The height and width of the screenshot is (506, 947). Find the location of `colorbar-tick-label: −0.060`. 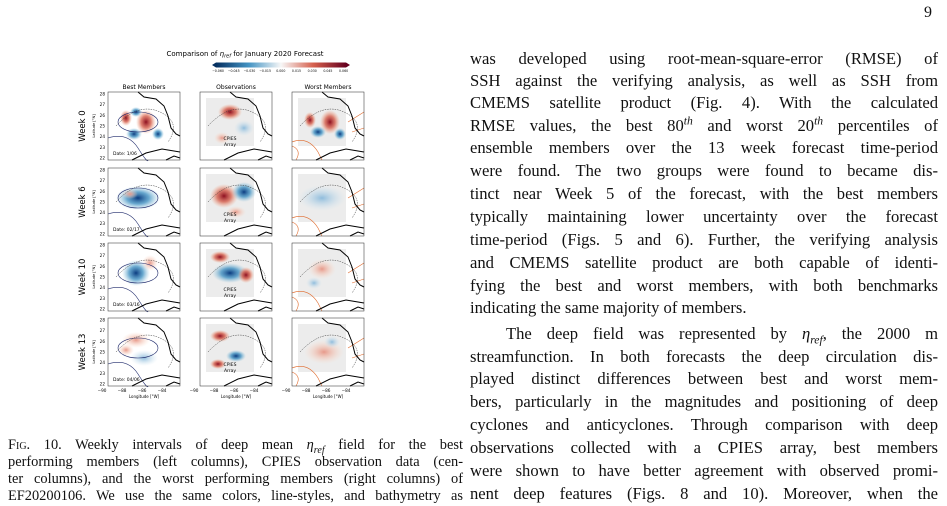

colorbar-tick-label: −0.060 is located at coordinates (218, 71).